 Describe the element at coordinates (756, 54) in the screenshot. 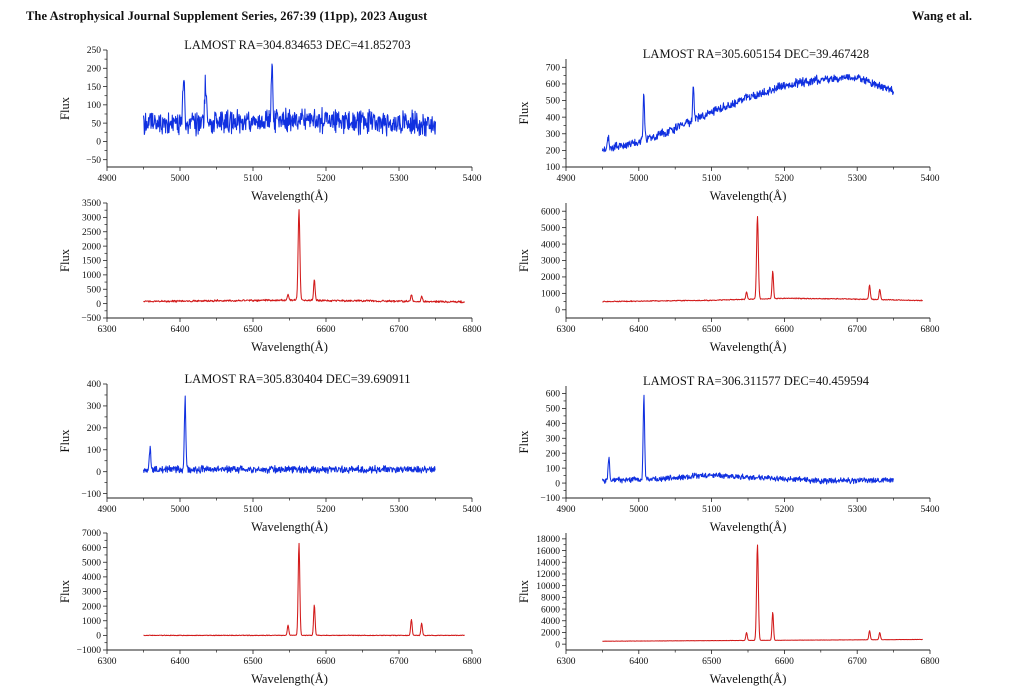

I see `panel-title: LAMOST RA=305.605154 DEC=39.467428` at that location.